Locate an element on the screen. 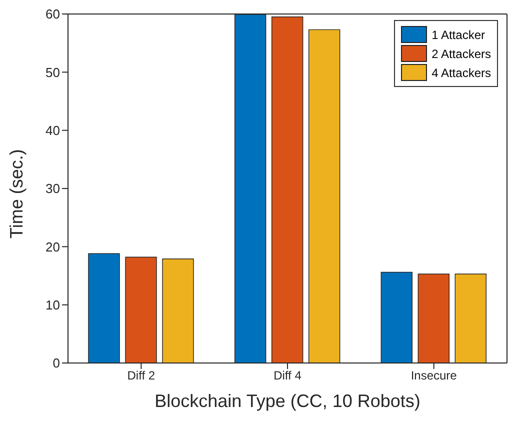 The image size is (516, 431). y-tick-label: 10 is located at coordinates (53, 304).